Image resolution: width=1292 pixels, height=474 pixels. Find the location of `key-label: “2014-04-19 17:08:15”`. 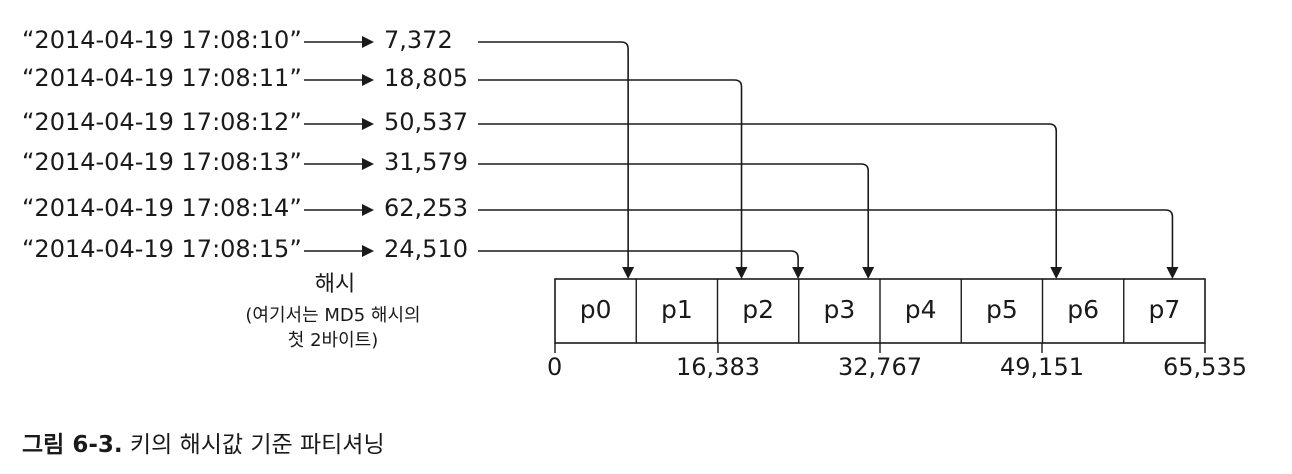

key-label: “2014-04-19 17:08:15” is located at coordinates (162, 249).